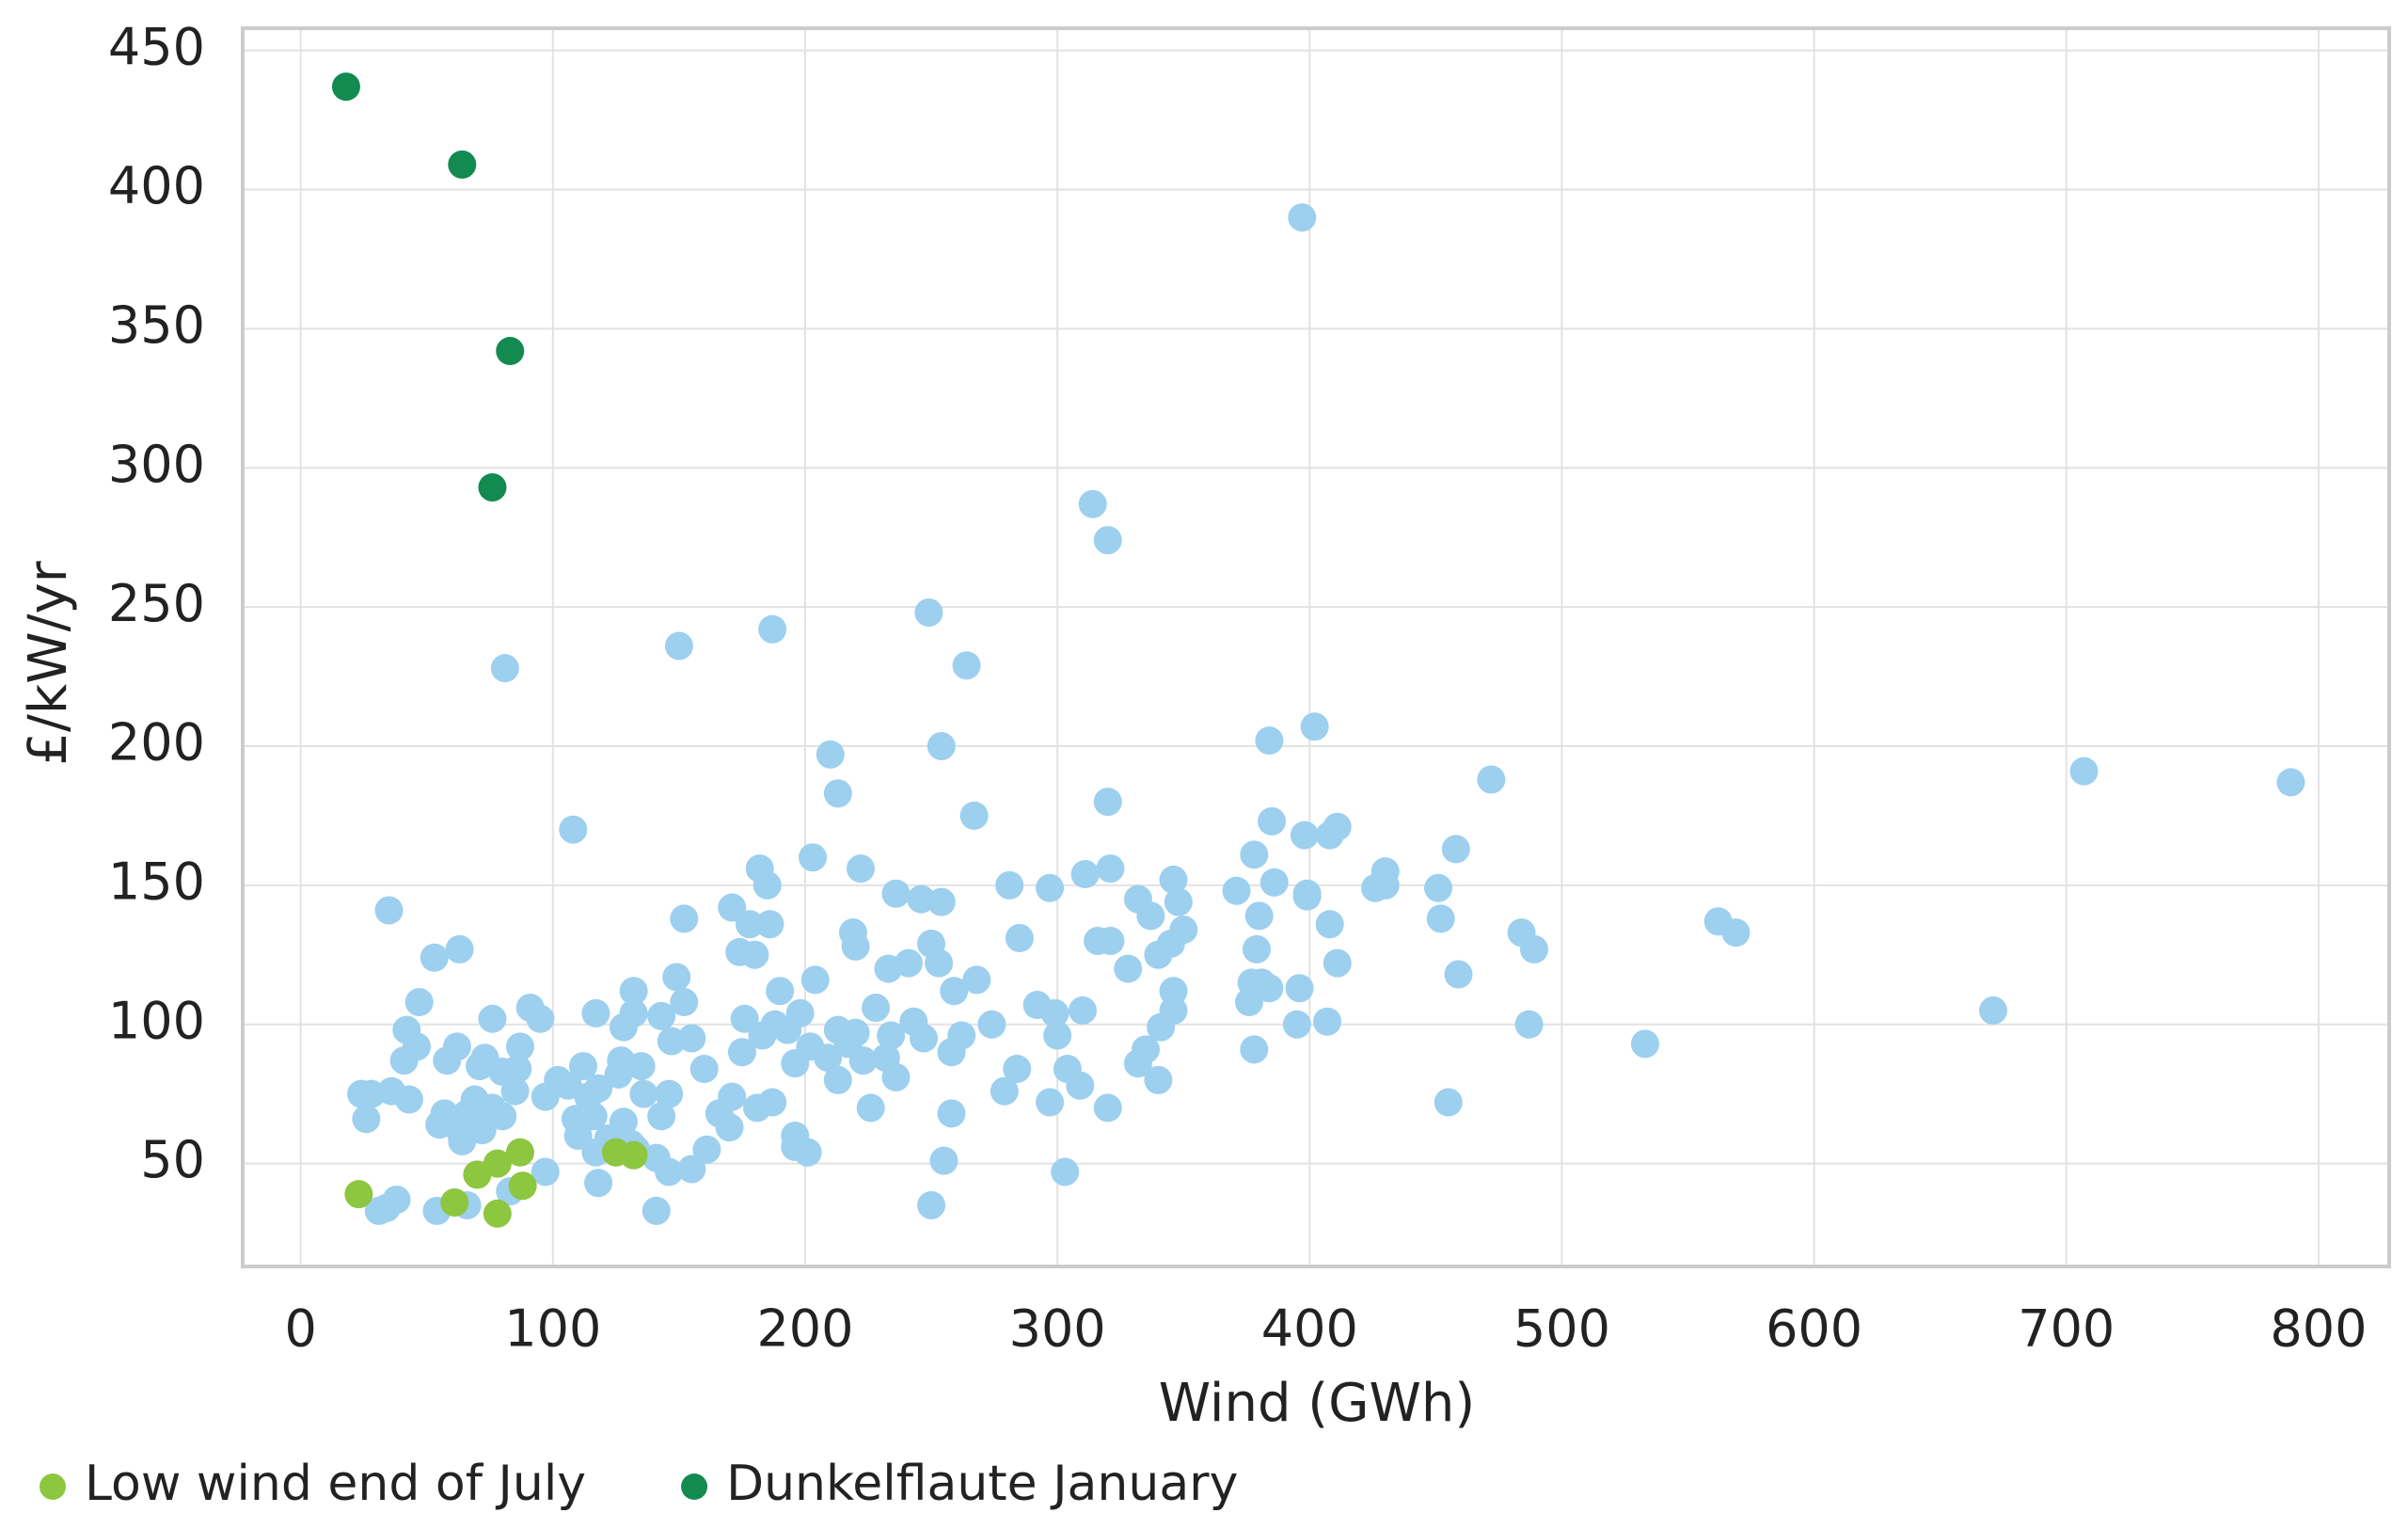 This screenshot has width=2408, height=1529. What do you see at coordinates (1318, 1403) in the screenshot?
I see `x-axis-label: Wind (GWh)` at bounding box center [1318, 1403].